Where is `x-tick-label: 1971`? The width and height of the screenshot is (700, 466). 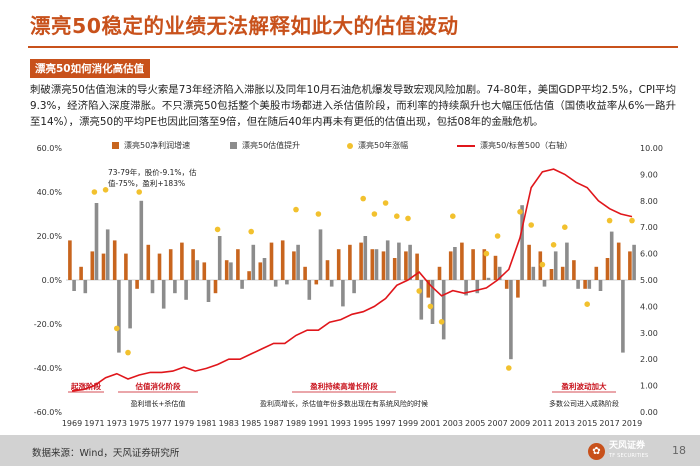
x-tick-label: 1971 is located at coordinates (94, 423).